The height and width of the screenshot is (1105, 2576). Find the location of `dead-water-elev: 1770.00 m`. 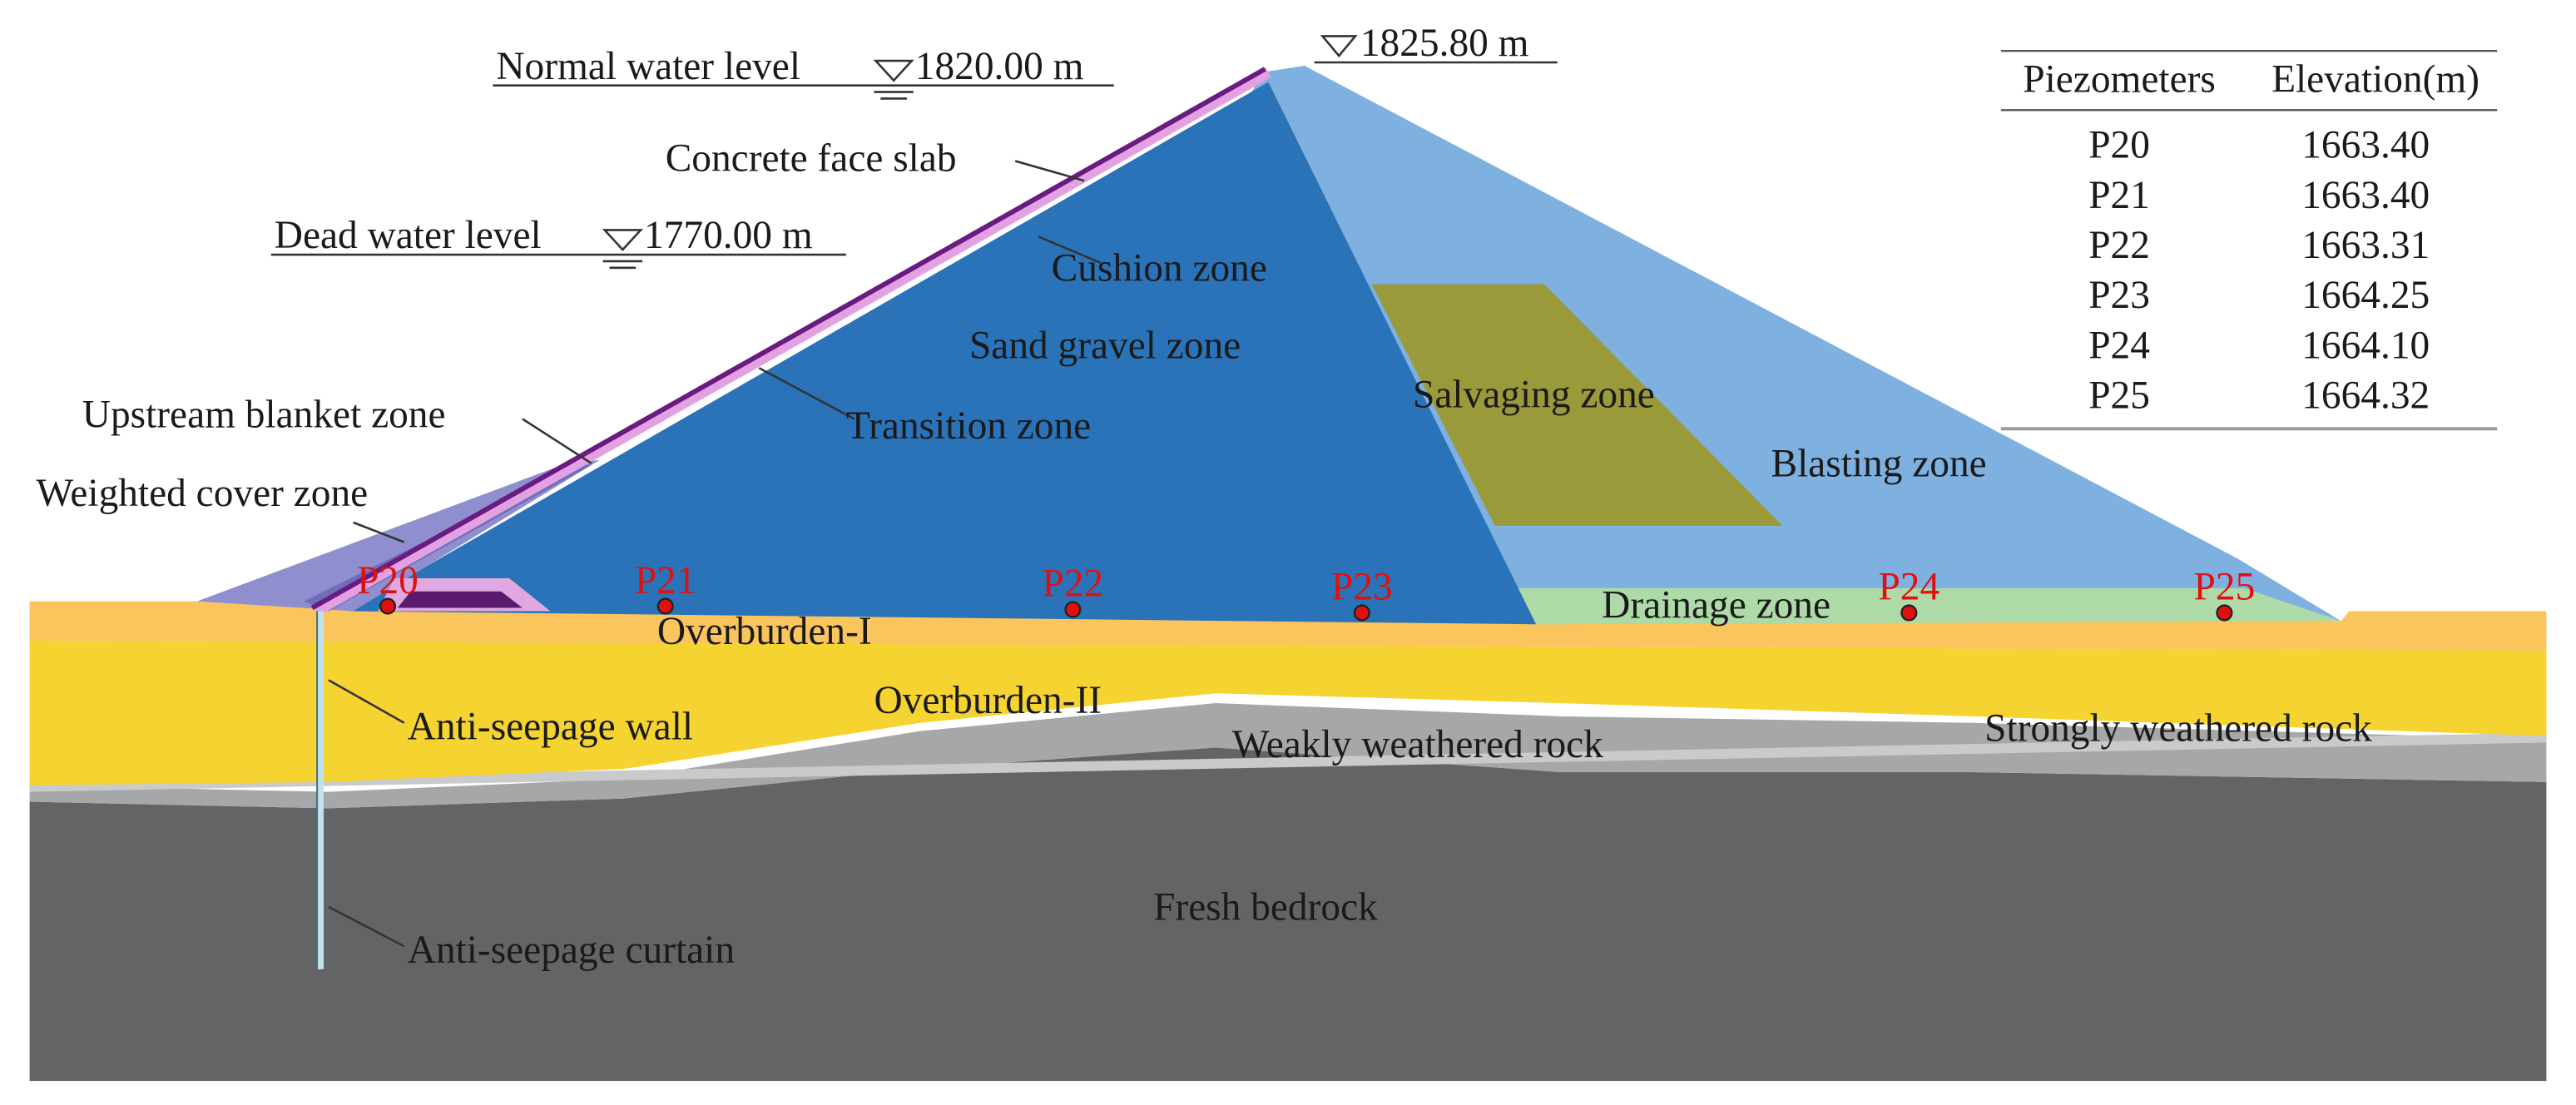

dead-water-elev: 1770.00 m is located at coordinates (728, 235).